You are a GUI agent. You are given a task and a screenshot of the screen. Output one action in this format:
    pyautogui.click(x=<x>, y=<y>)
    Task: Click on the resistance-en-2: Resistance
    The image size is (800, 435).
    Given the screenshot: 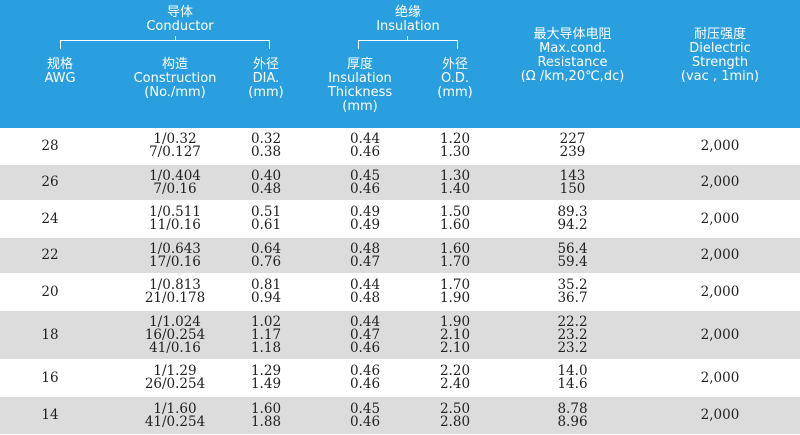 What is the action you would take?
    pyautogui.click(x=572, y=62)
    